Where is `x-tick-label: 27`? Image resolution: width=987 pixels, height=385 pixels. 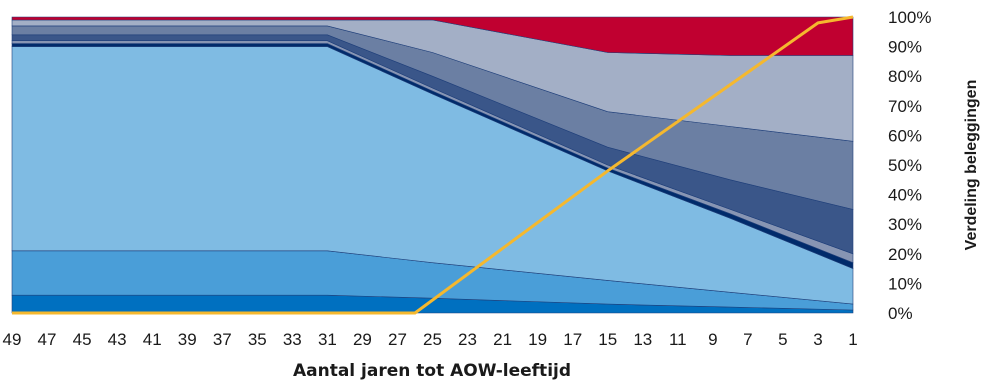
x-tick-label: 27 is located at coordinates (397, 339).